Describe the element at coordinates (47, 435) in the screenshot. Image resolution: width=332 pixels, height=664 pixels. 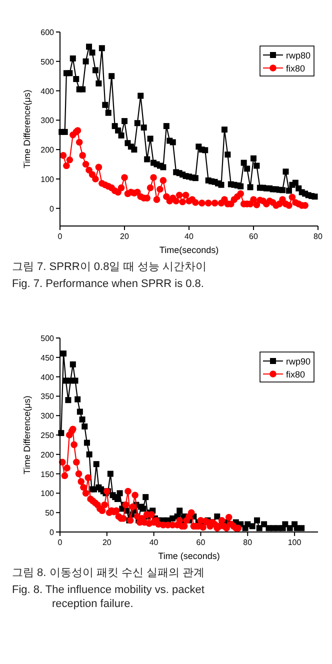
I see `y-tick-label: 250` at that location.